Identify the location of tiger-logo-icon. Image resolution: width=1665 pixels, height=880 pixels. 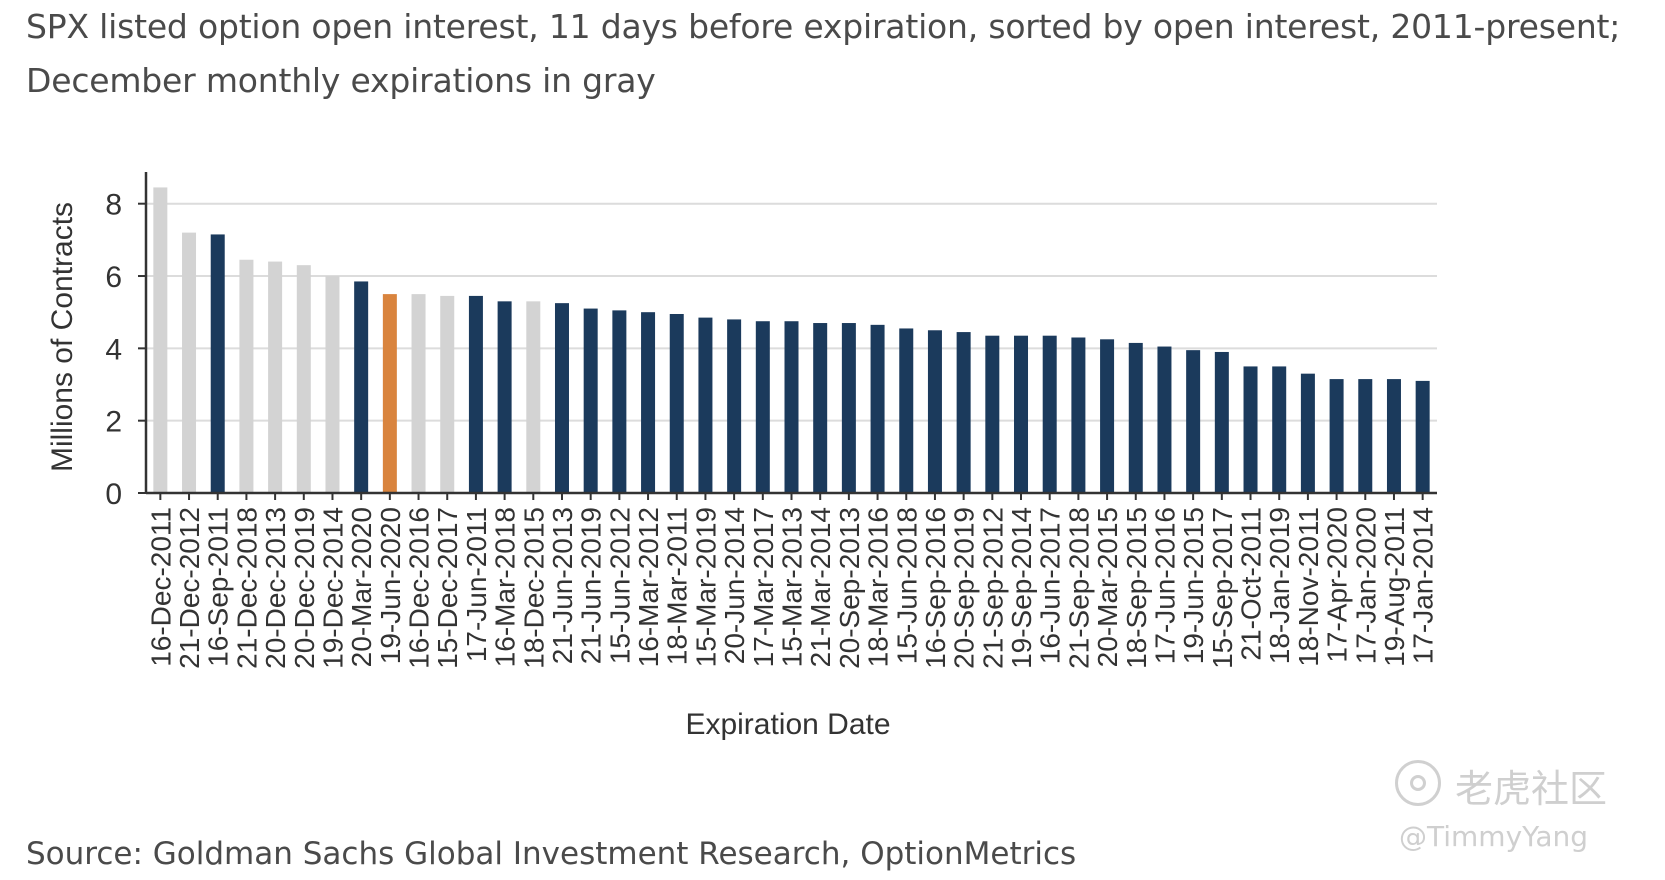
(1418, 783).